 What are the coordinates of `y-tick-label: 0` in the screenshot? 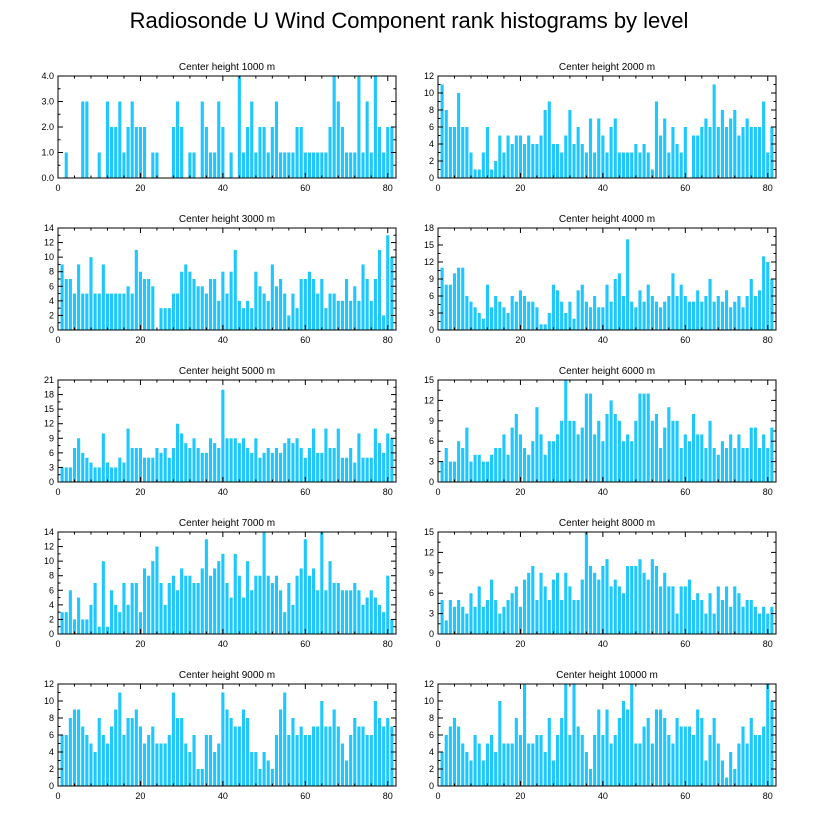 It's located at (51, 634).